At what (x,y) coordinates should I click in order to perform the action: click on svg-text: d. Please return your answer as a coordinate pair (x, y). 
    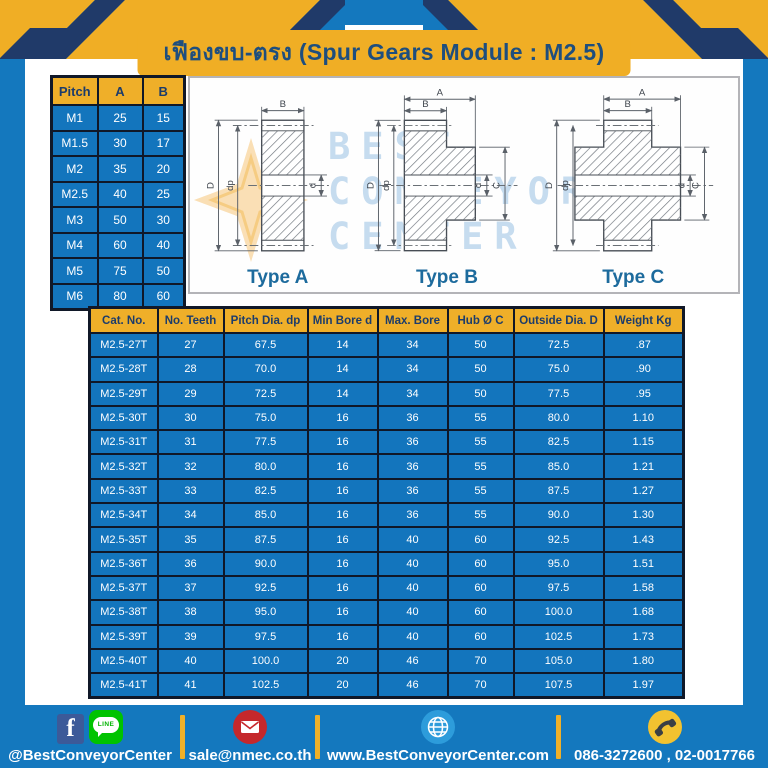
    Looking at the image, I should click on (312, 185).